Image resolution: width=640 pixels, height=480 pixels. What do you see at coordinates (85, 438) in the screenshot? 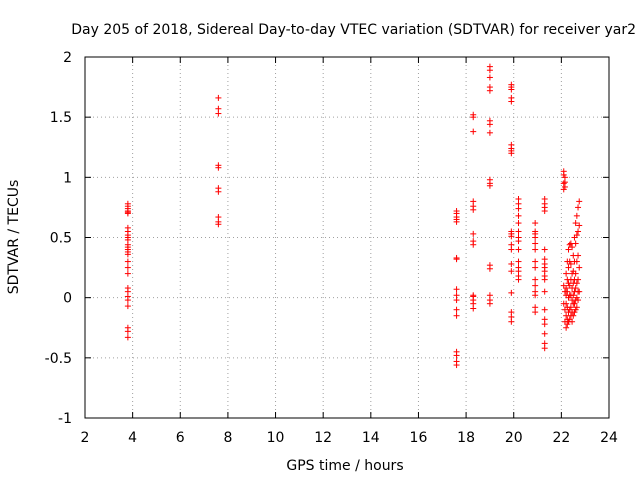
I see `x-tick-label: 2` at bounding box center [85, 438].